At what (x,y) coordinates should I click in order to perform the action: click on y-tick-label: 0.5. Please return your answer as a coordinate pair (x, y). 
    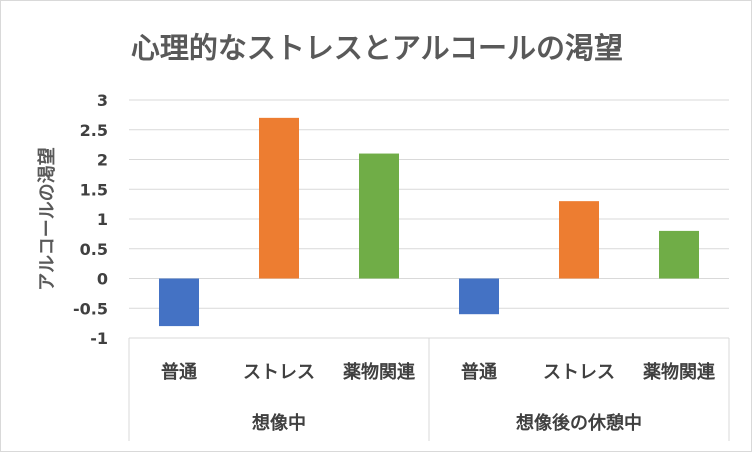
    Looking at the image, I should click on (94, 249).